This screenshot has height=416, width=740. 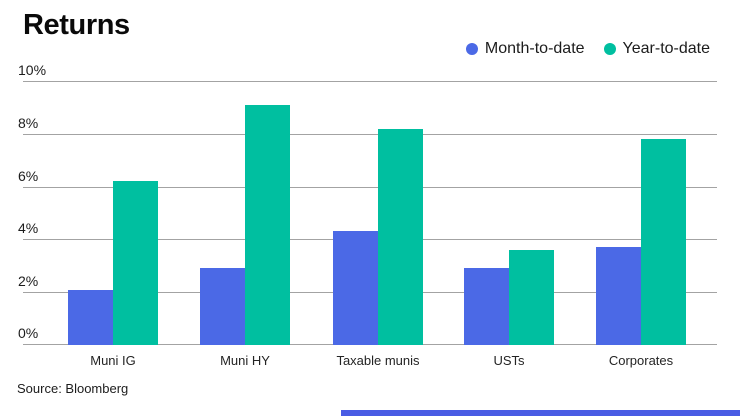 I want to click on bar-year-to-date-usts, so click(x=531, y=297).